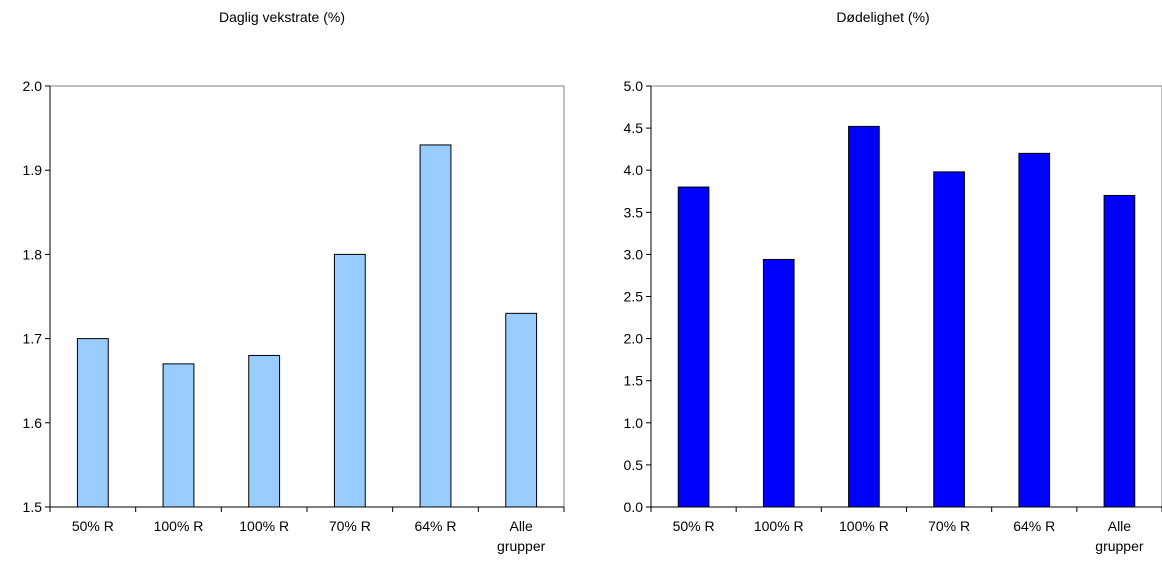 This screenshot has width=1162, height=568. I want to click on y-tick-label: 1.0, so click(634, 423).